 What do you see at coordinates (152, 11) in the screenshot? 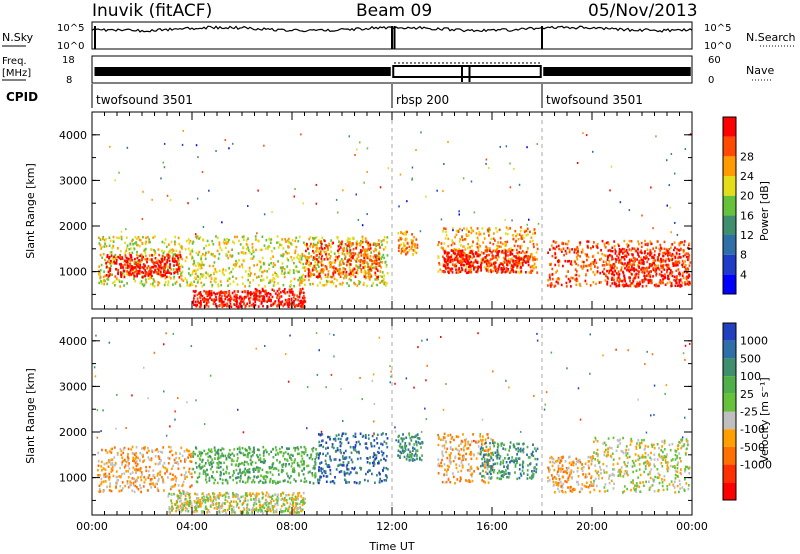
I see `station-title: Inuvik (fitACF)` at bounding box center [152, 11].